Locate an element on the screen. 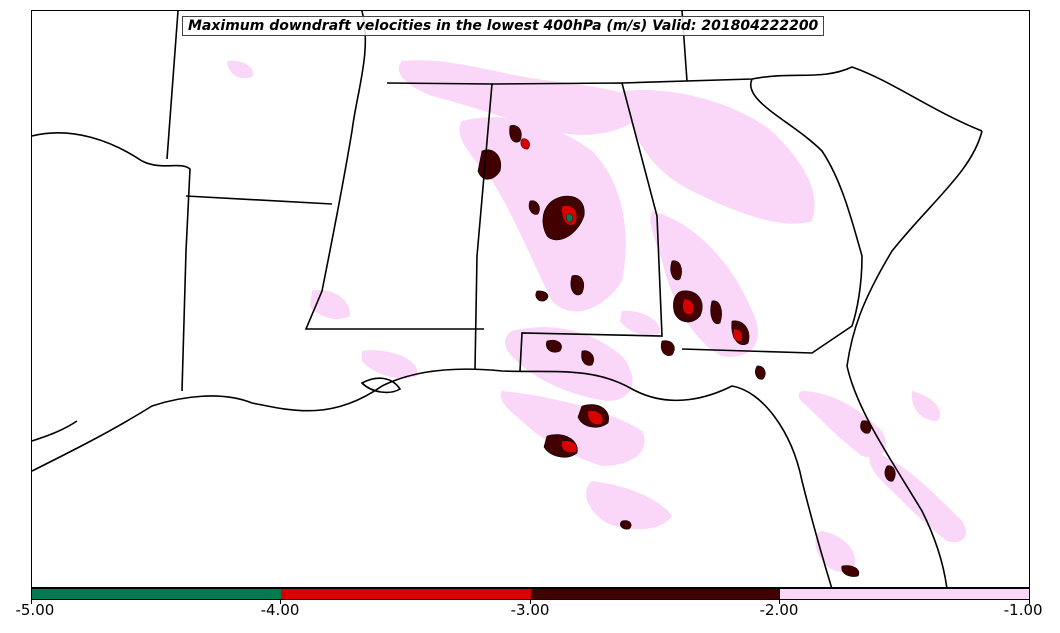 The width and height of the screenshot is (1060, 633). downdraft-extreme-cores is located at coordinates (570, 218).